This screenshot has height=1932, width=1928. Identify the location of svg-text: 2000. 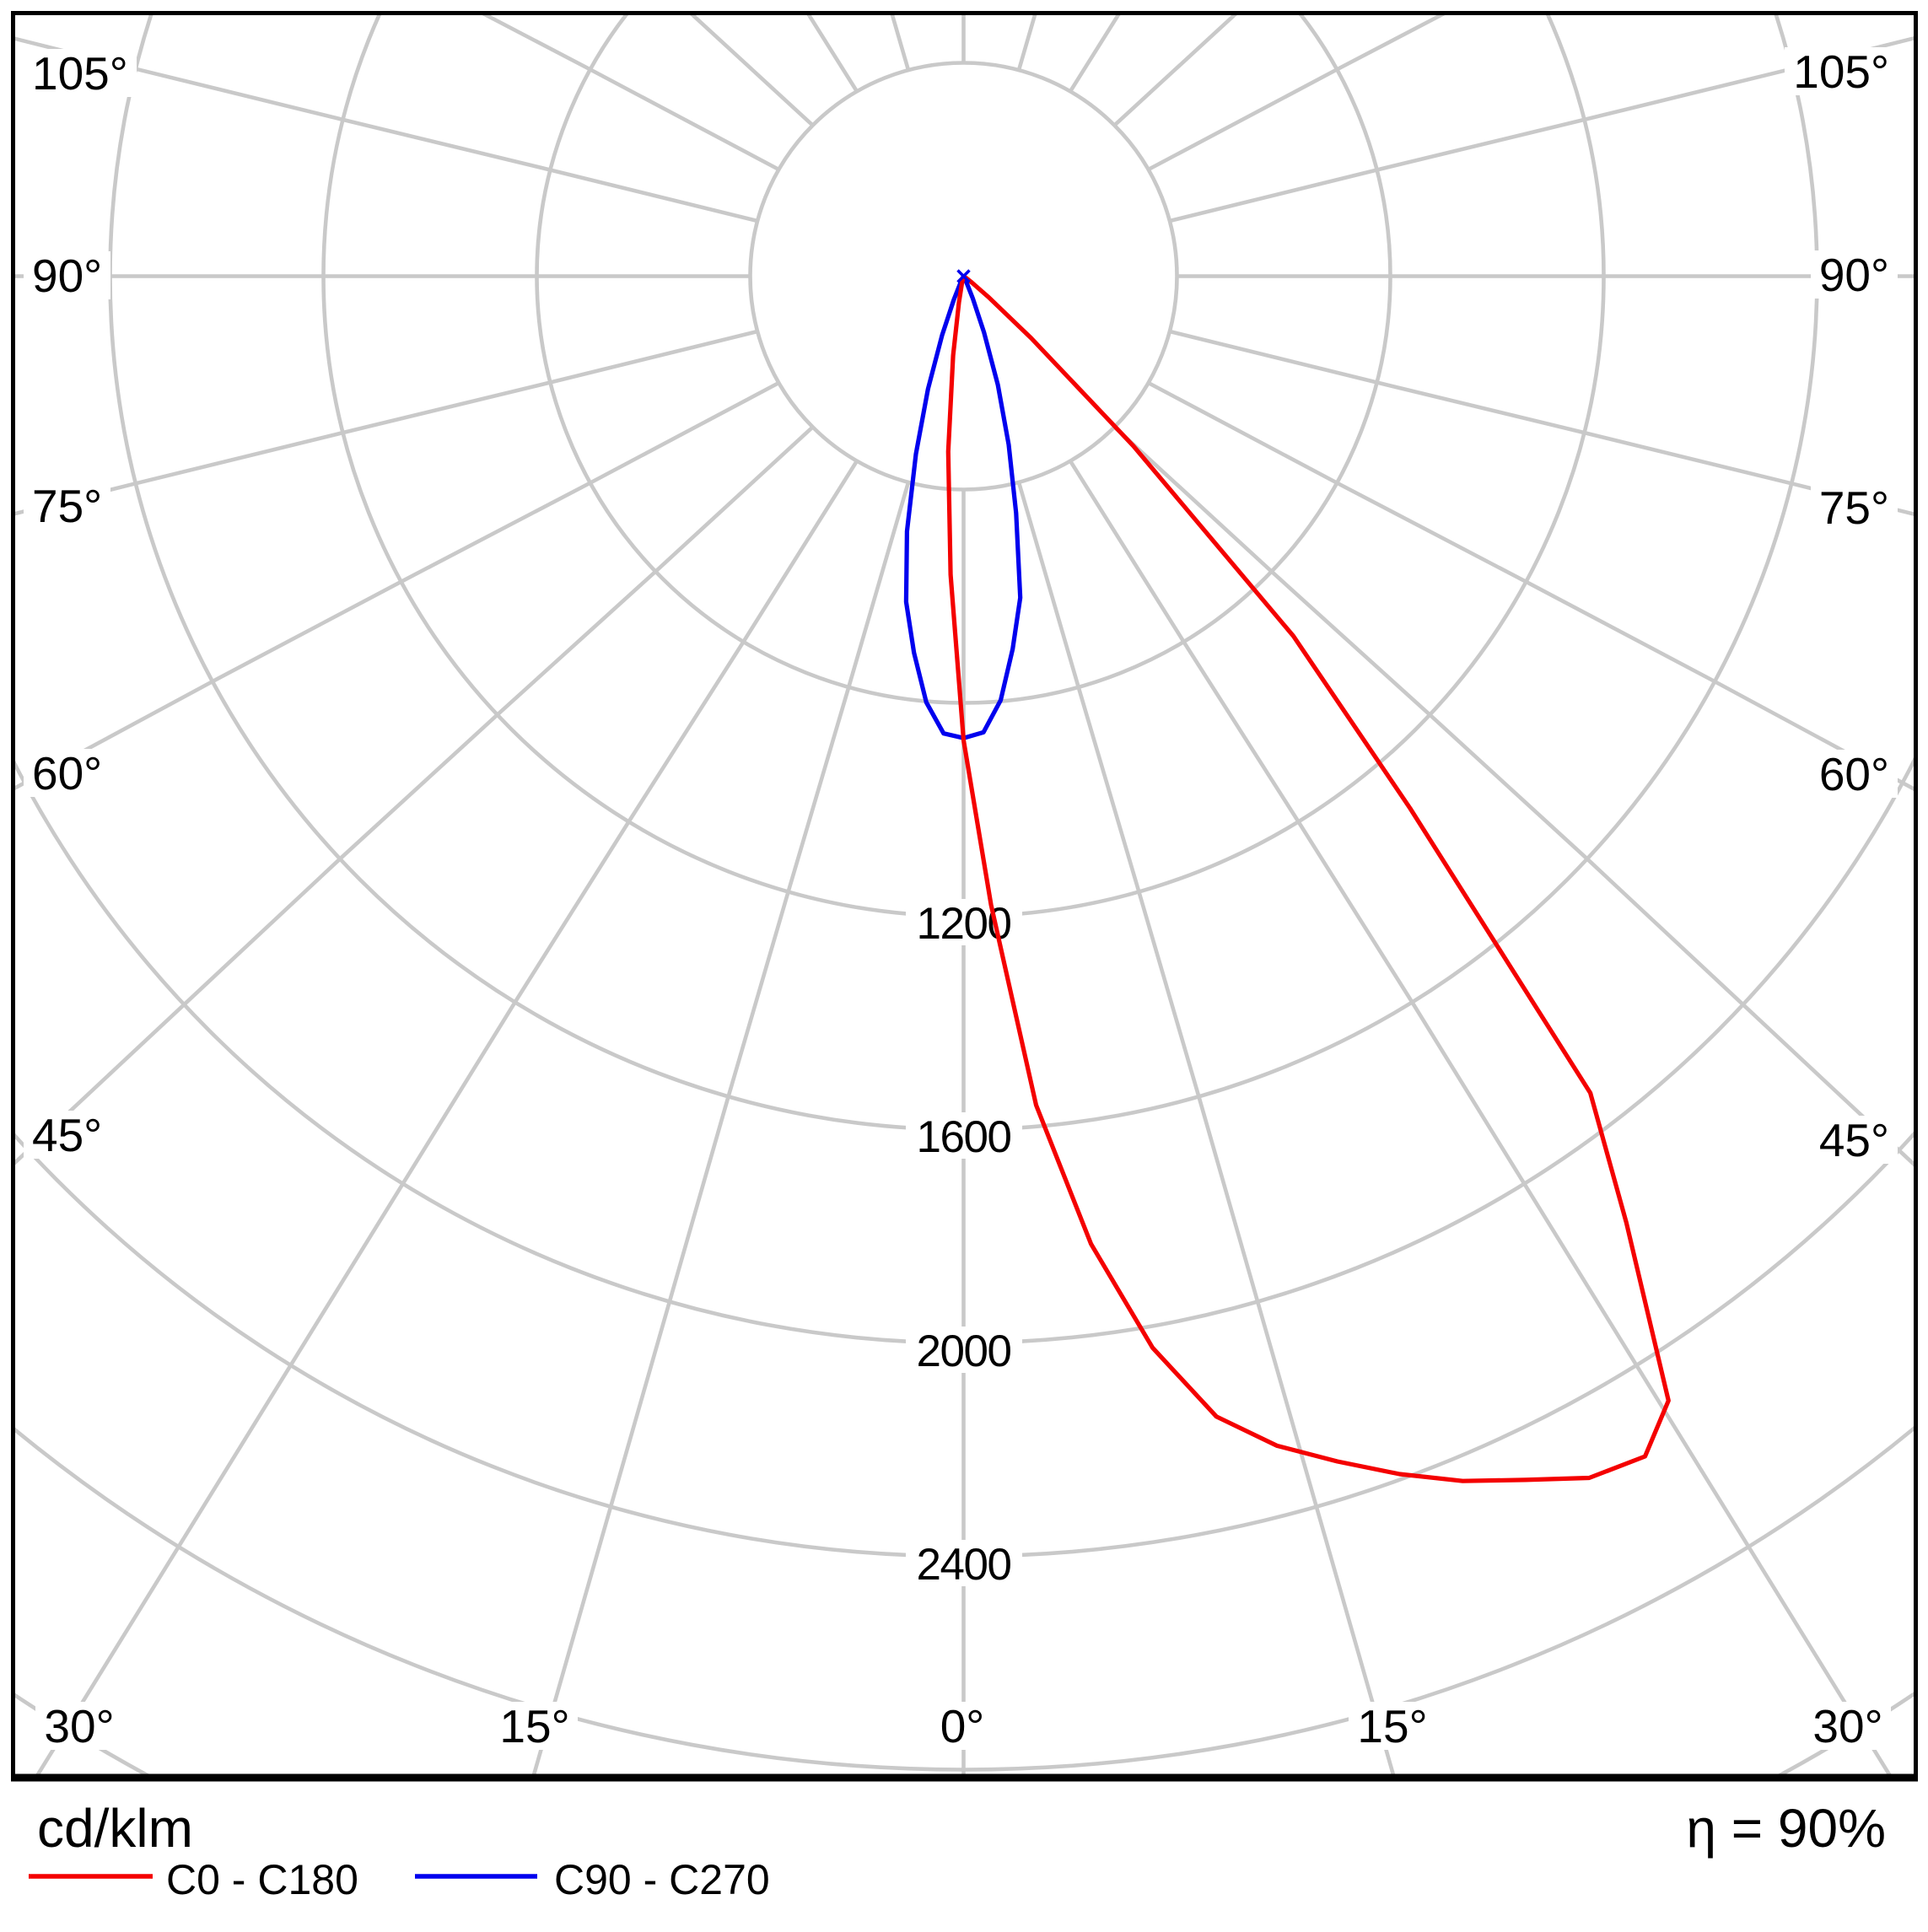
(964, 1351).